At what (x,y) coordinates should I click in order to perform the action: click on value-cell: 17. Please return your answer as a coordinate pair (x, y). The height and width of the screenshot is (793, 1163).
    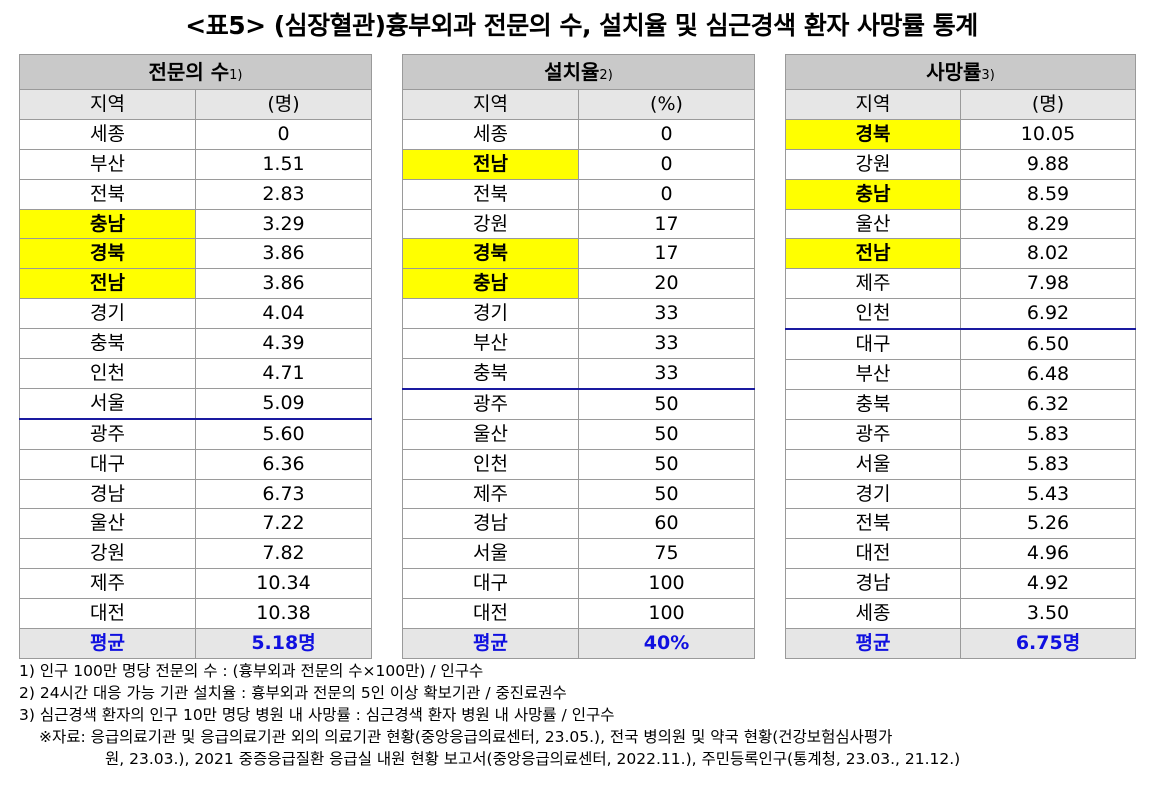
    Looking at the image, I should click on (666, 224).